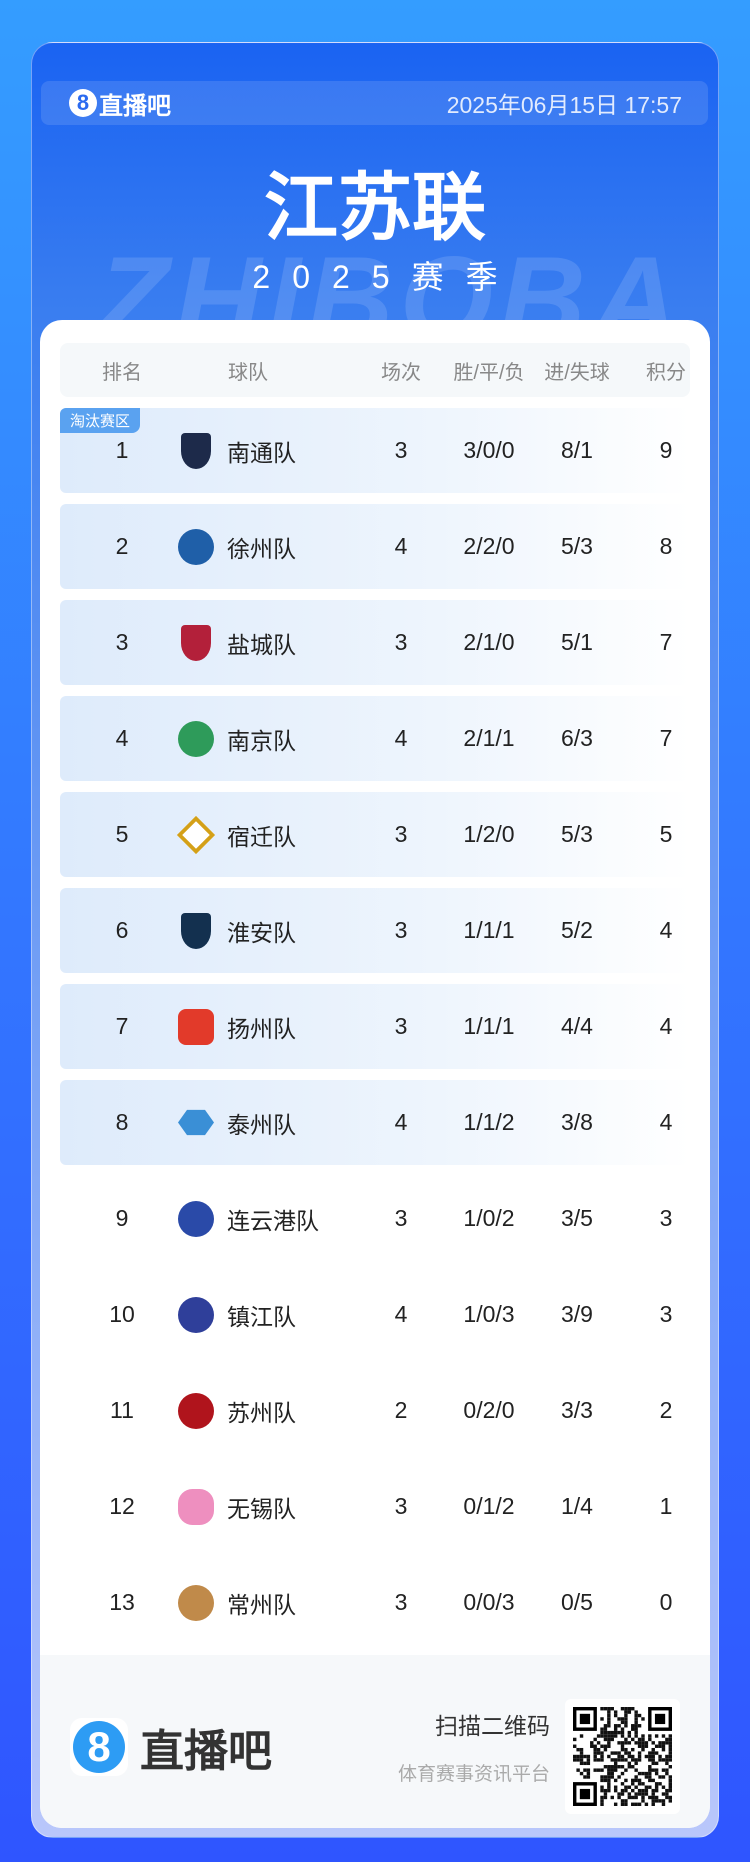  I want to click on table-row: 10 镇江队 4 1/0/3 3/9 3, so click(375, 1314).